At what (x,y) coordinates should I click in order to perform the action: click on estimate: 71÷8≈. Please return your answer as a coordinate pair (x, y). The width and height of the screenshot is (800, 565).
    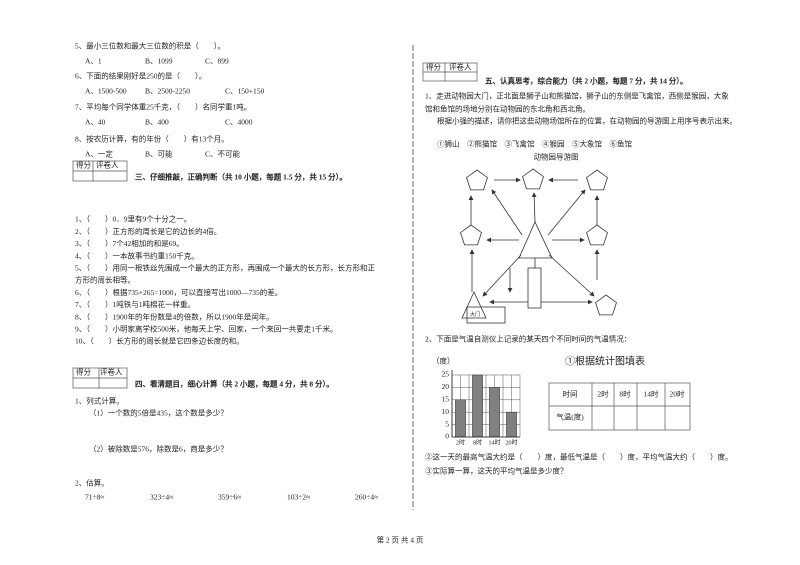
    Looking at the image, I should click on (94, 497).